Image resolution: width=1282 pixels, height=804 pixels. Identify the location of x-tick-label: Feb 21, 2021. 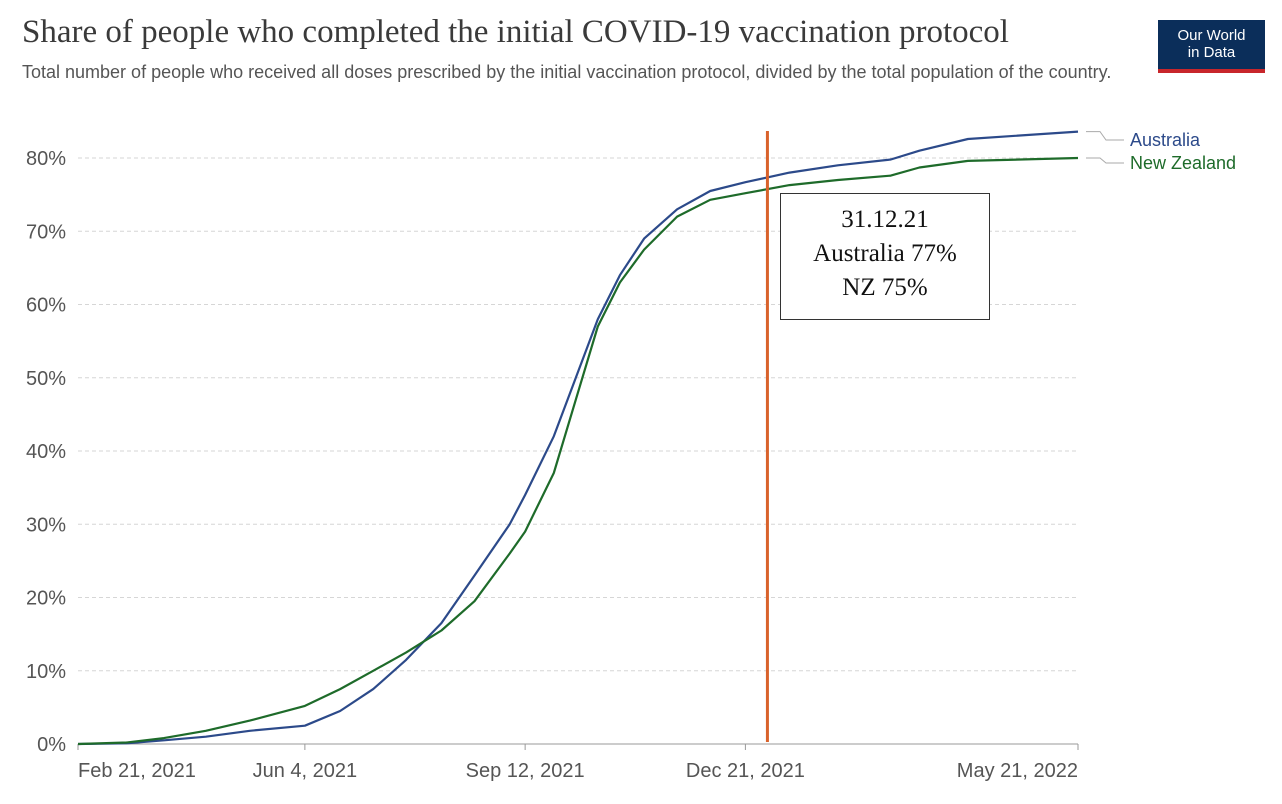
(137, 771).